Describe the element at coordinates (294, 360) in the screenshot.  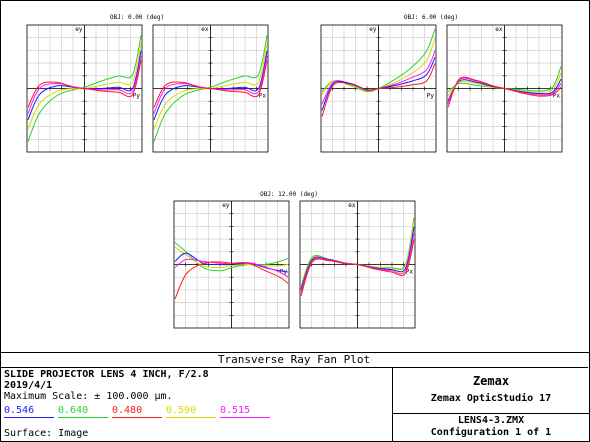
I see `plot-title: Transverse Ray Fan Plot` at that location.